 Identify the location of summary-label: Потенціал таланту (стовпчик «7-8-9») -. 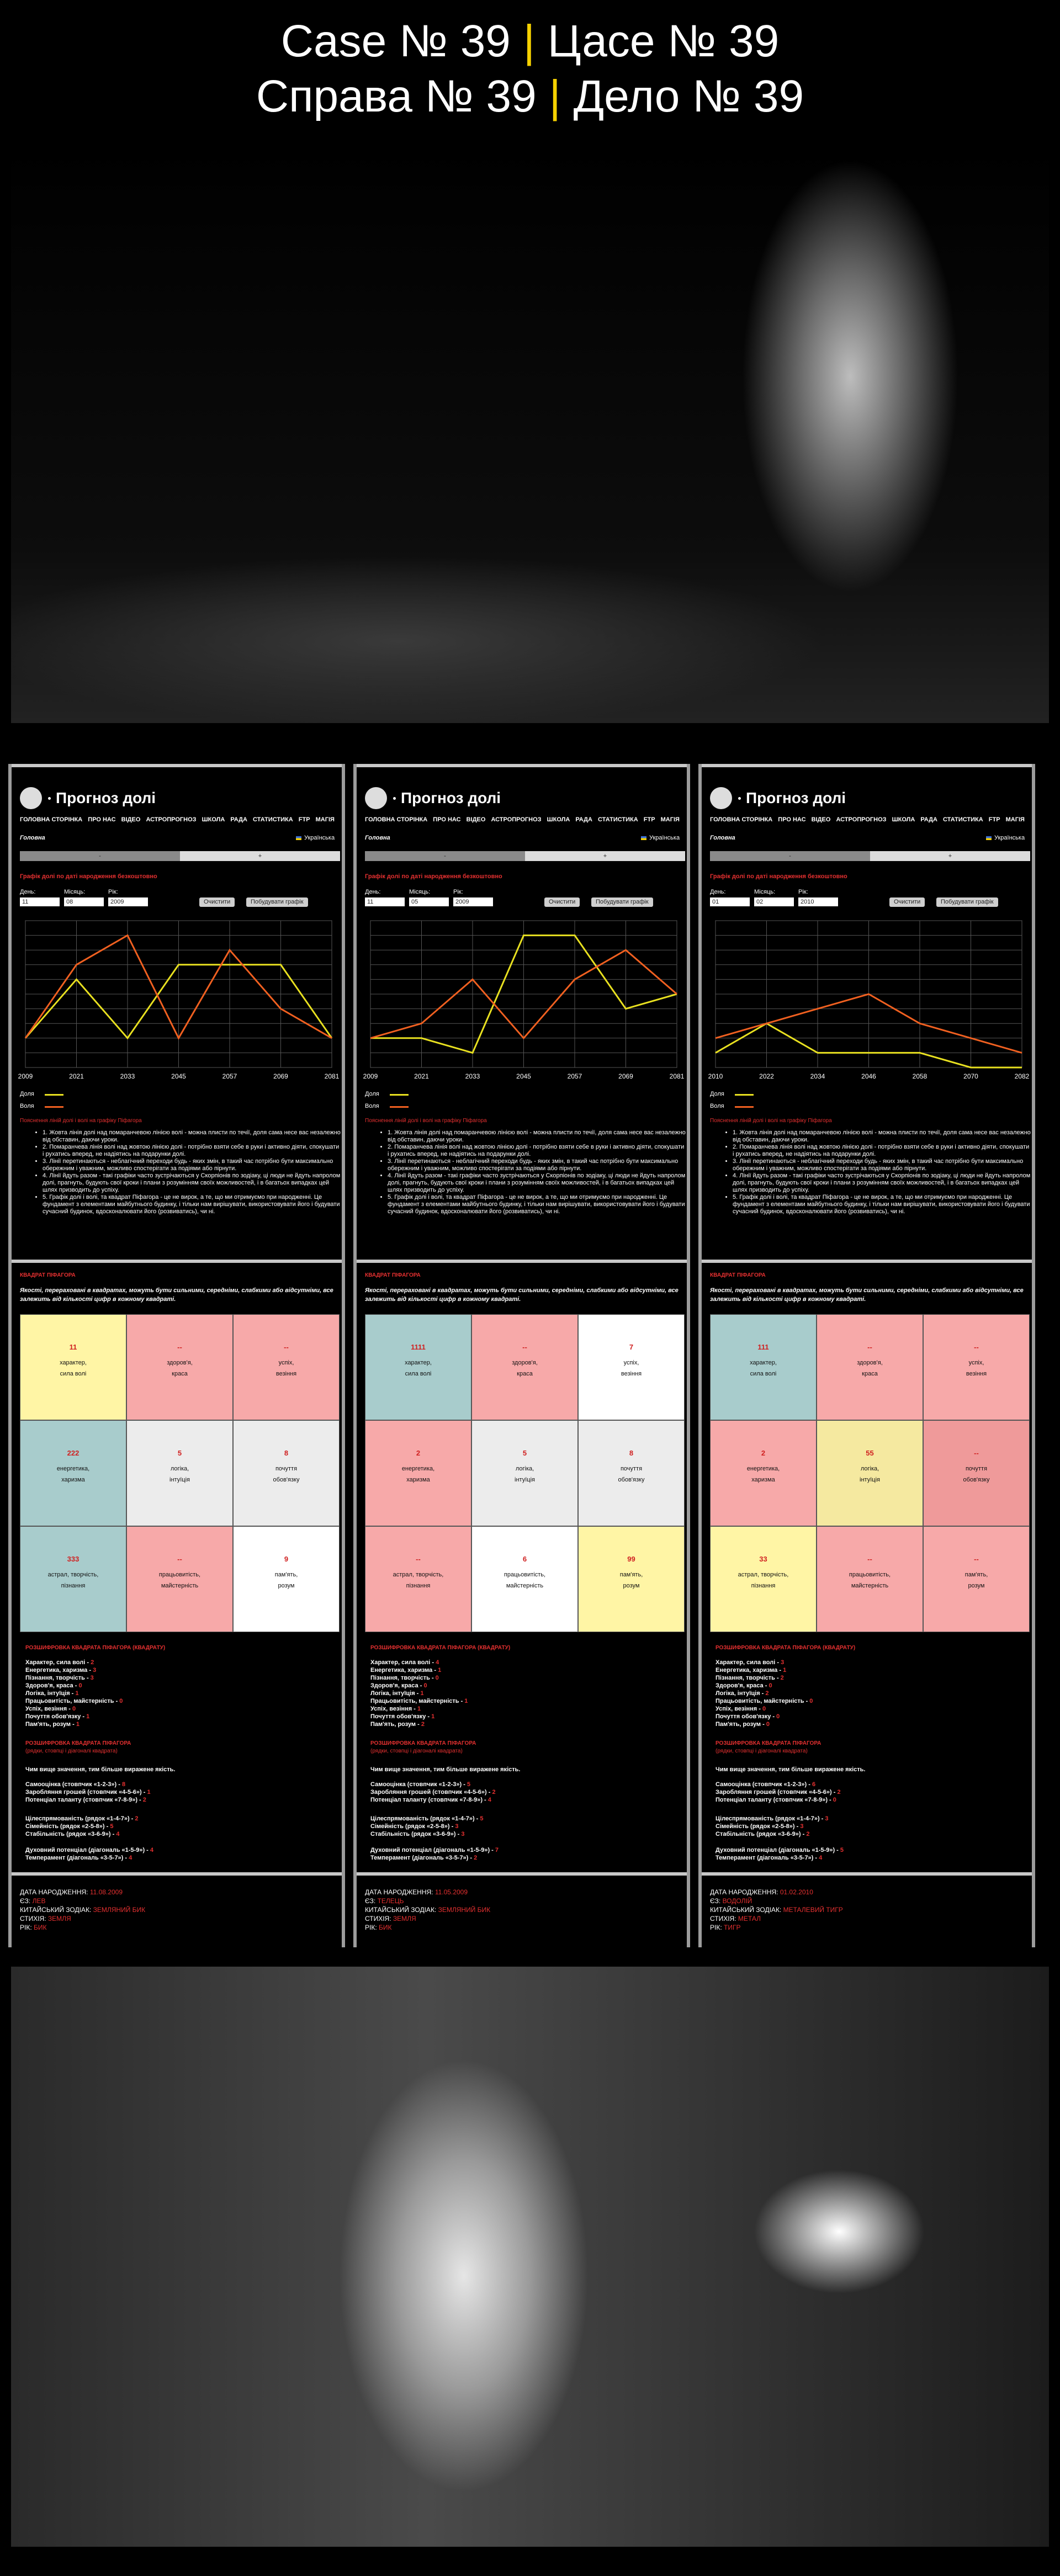
(428, 1800).